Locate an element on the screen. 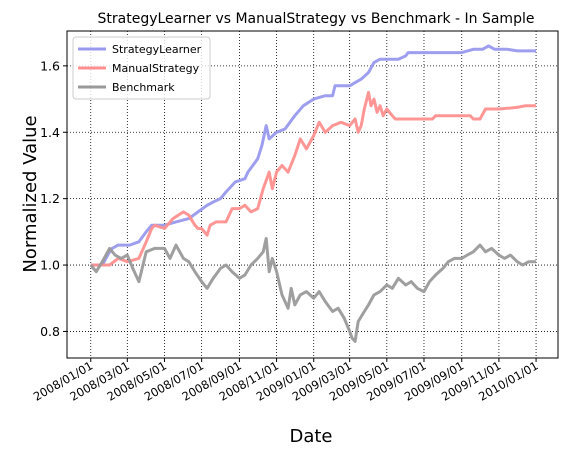  legend-box is located at coordinates (141, 68).